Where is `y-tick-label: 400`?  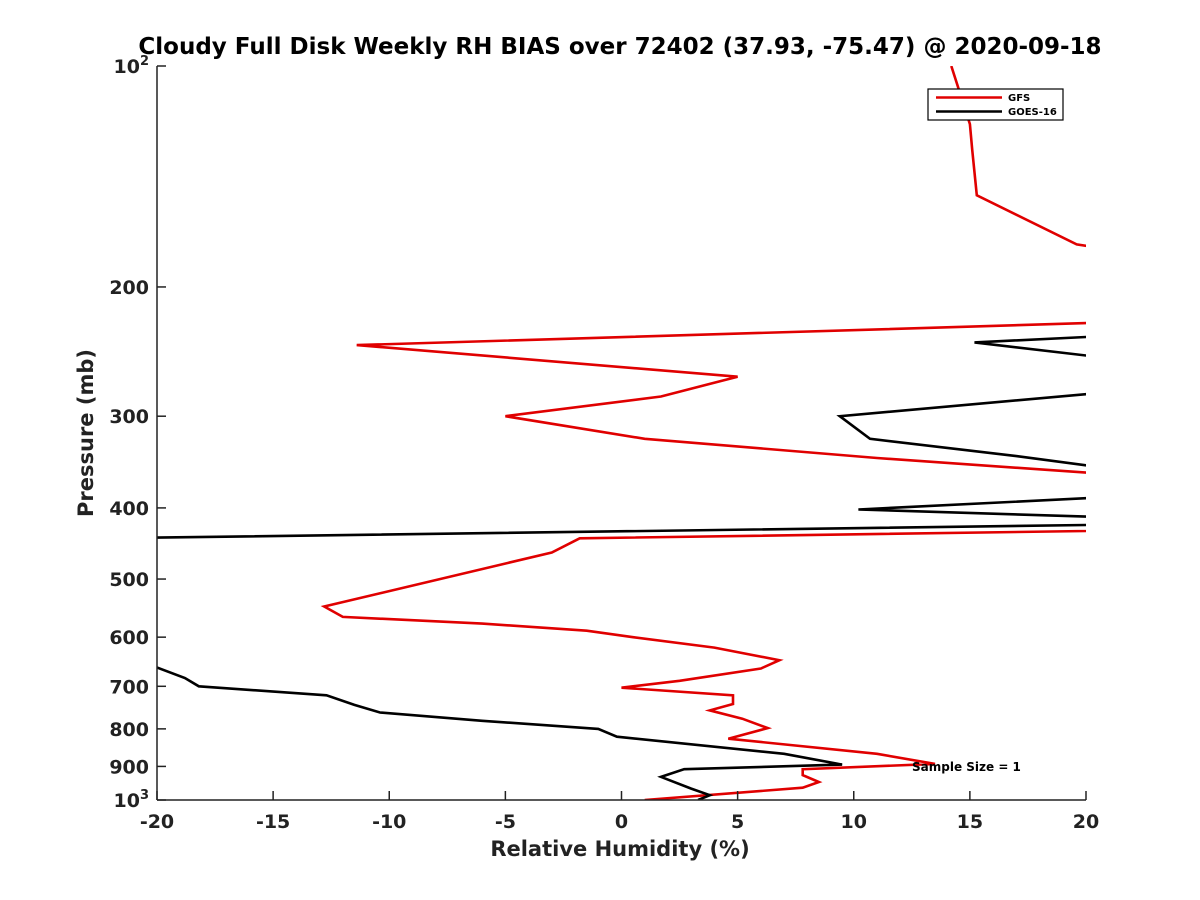 y-tick-label: 400 is located at coordinates (129, 509).